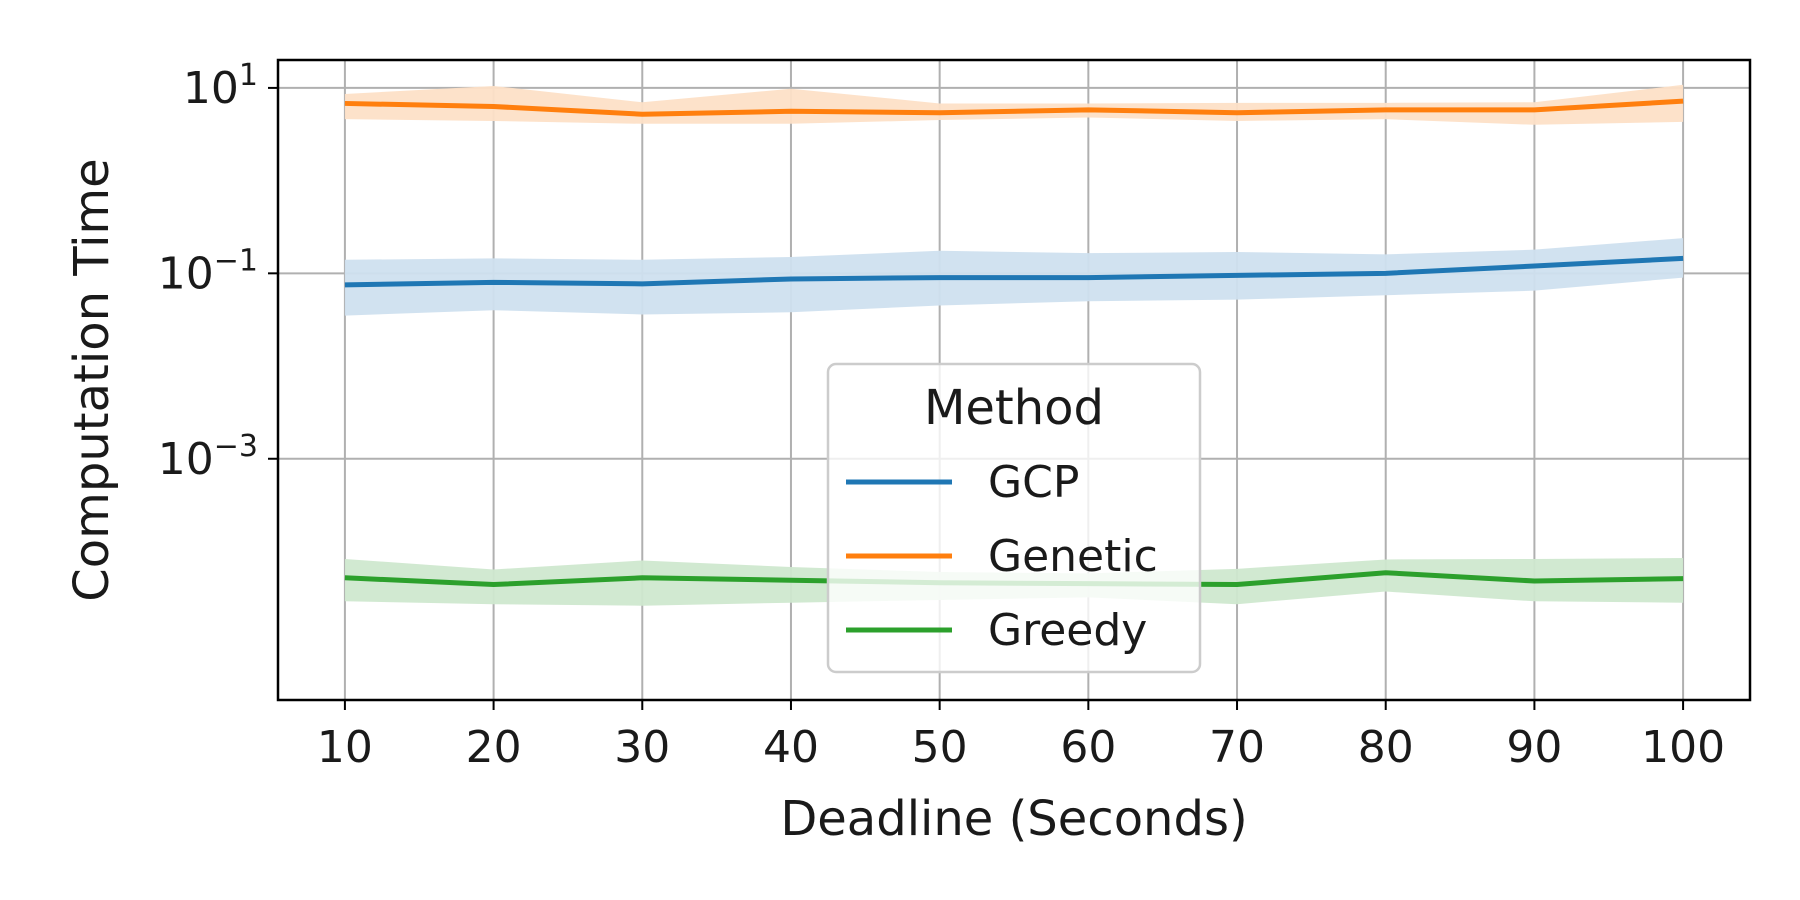  Describe the element at coordinates (92, 379) in the screenshot. I see `y-axis-label: Computation Time` at that location.